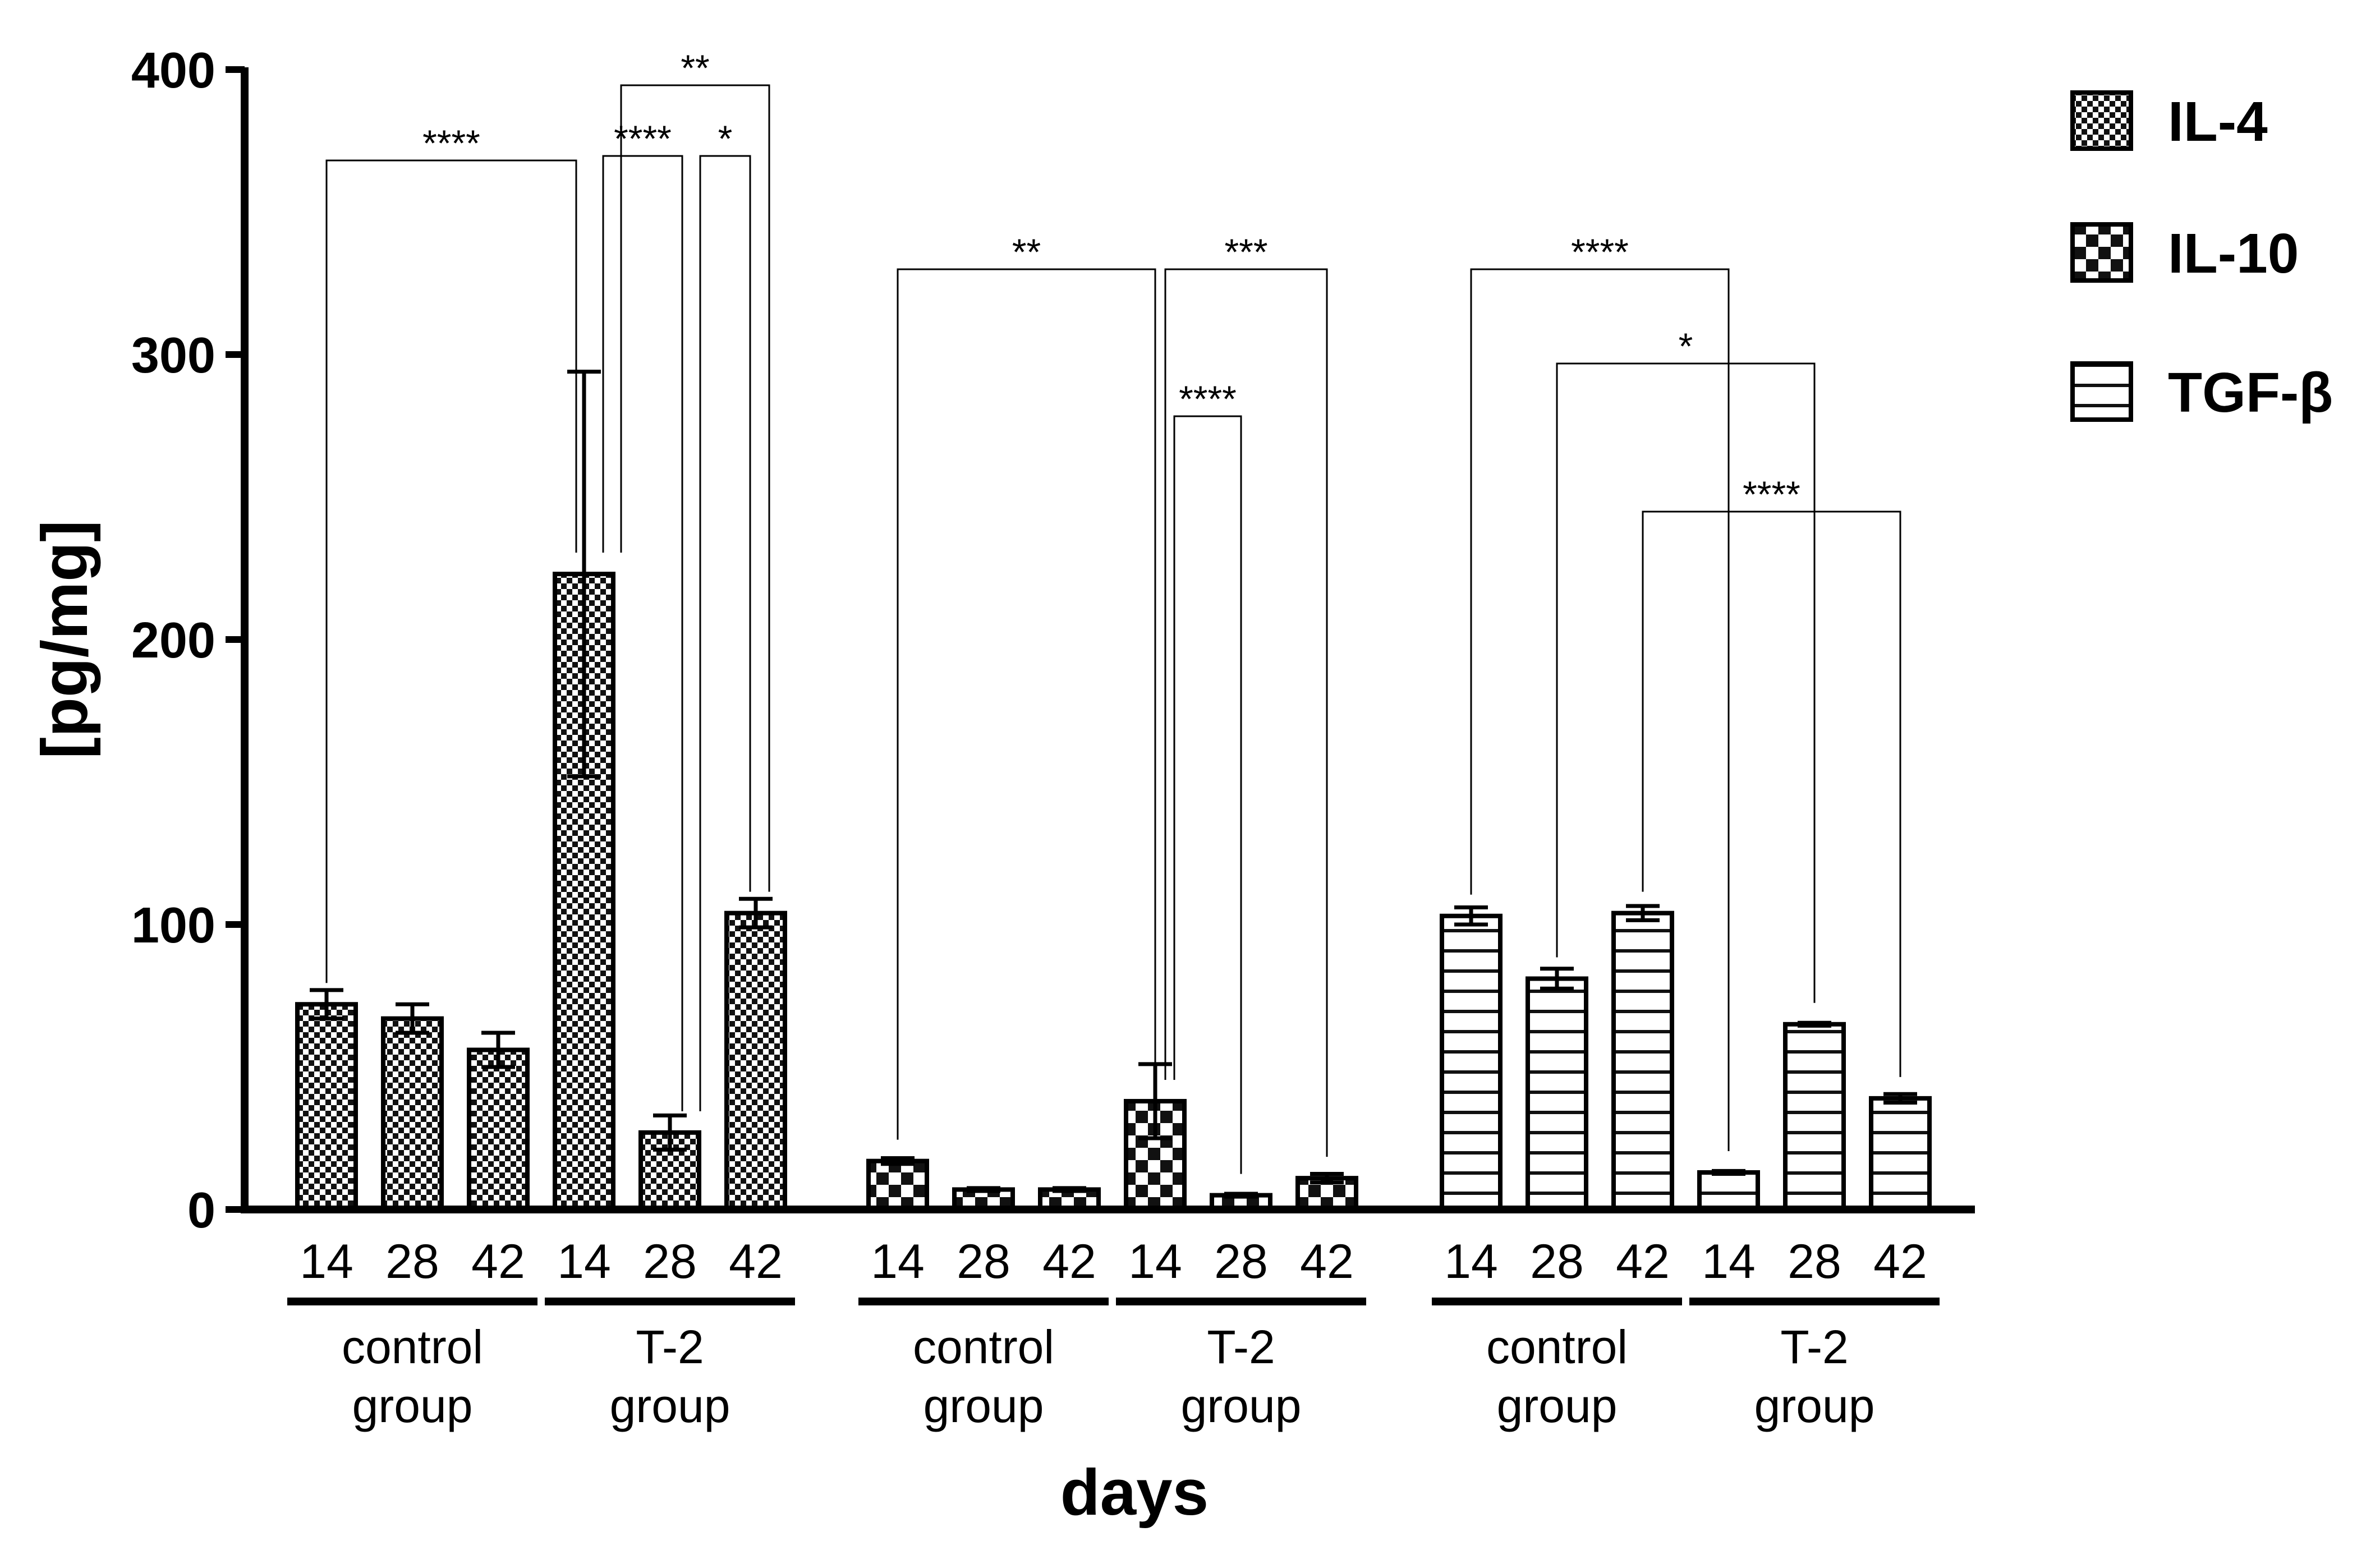  I want to click on bar-IL-10-control group-14, so click(898, 1185).